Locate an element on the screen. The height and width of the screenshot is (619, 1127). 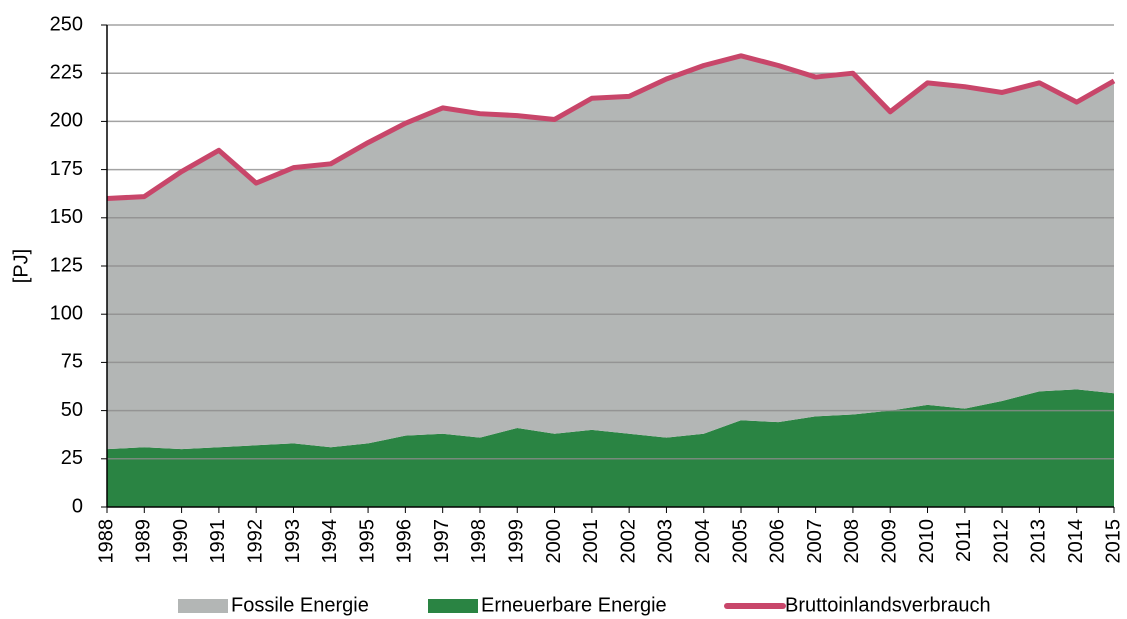
x-tick-label: 2001 is located at coordinates (591, 541).